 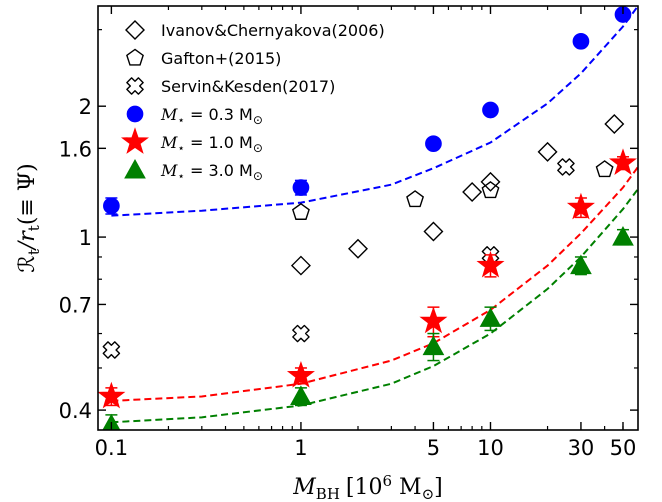 I want to click on legend-label-5: M⋆ = 3.0 M⊙, so click(x=211, y=172).